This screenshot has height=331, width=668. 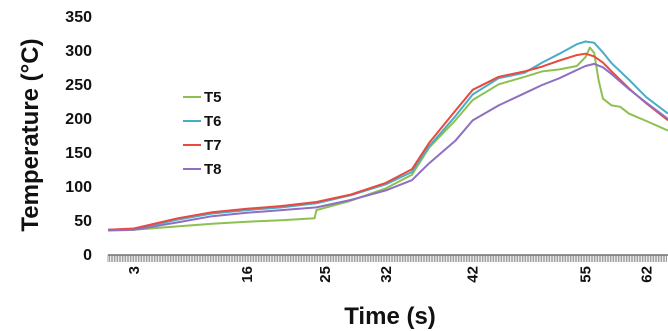 I want to click on x-tick-label: 25, so click(x=325, y=274).